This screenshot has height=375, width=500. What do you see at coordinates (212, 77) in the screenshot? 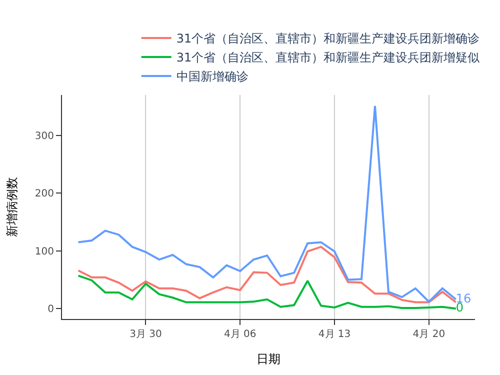
I see `legend-label: 中国新增确诊` at bounding box center [212, 77].